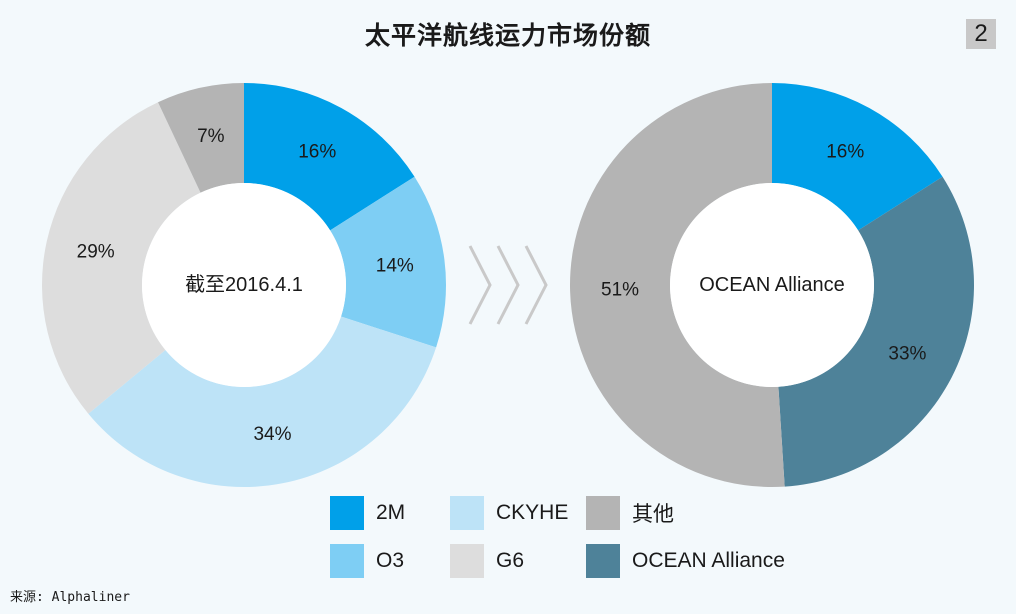 The width and height of the screenshot is (1016, 614). Describe the element at coordinates (96, 251) in the screenshot. I see `slice-data-label: 29%` at that location.